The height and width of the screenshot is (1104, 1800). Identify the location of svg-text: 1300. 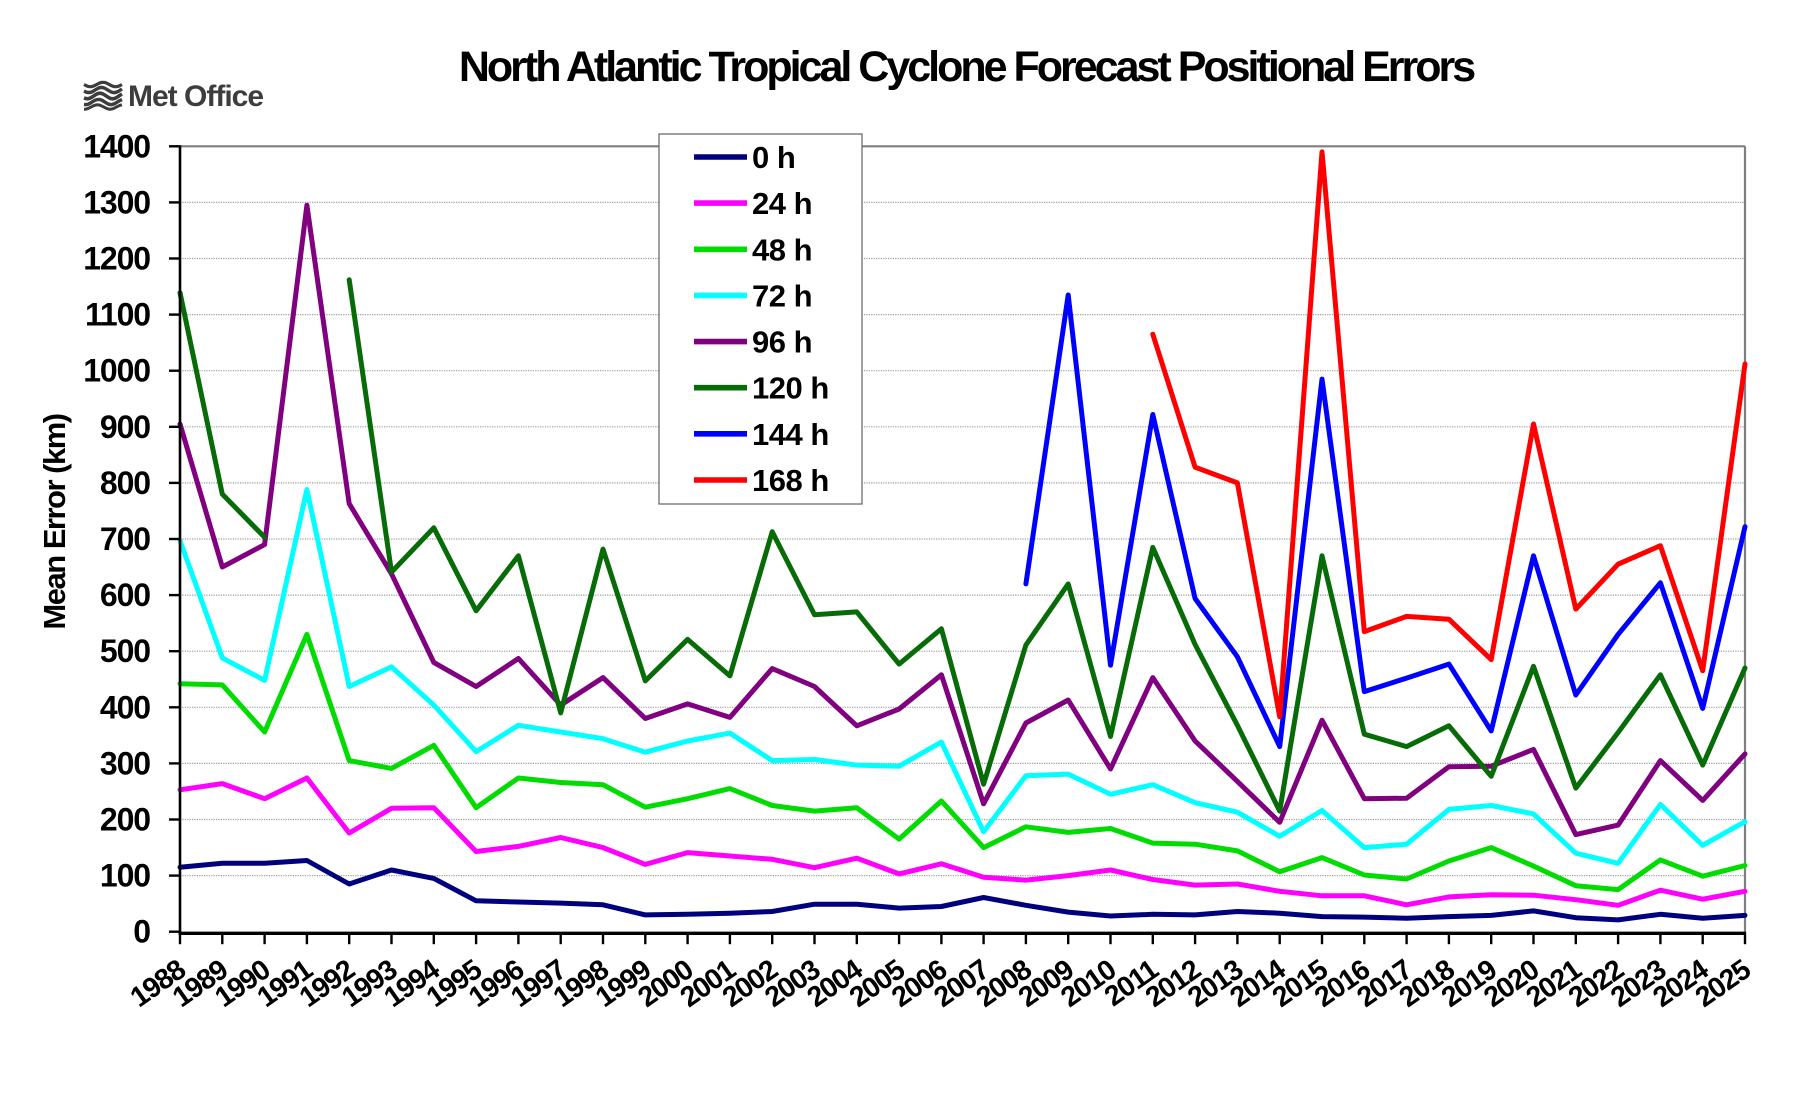
(116, 202).